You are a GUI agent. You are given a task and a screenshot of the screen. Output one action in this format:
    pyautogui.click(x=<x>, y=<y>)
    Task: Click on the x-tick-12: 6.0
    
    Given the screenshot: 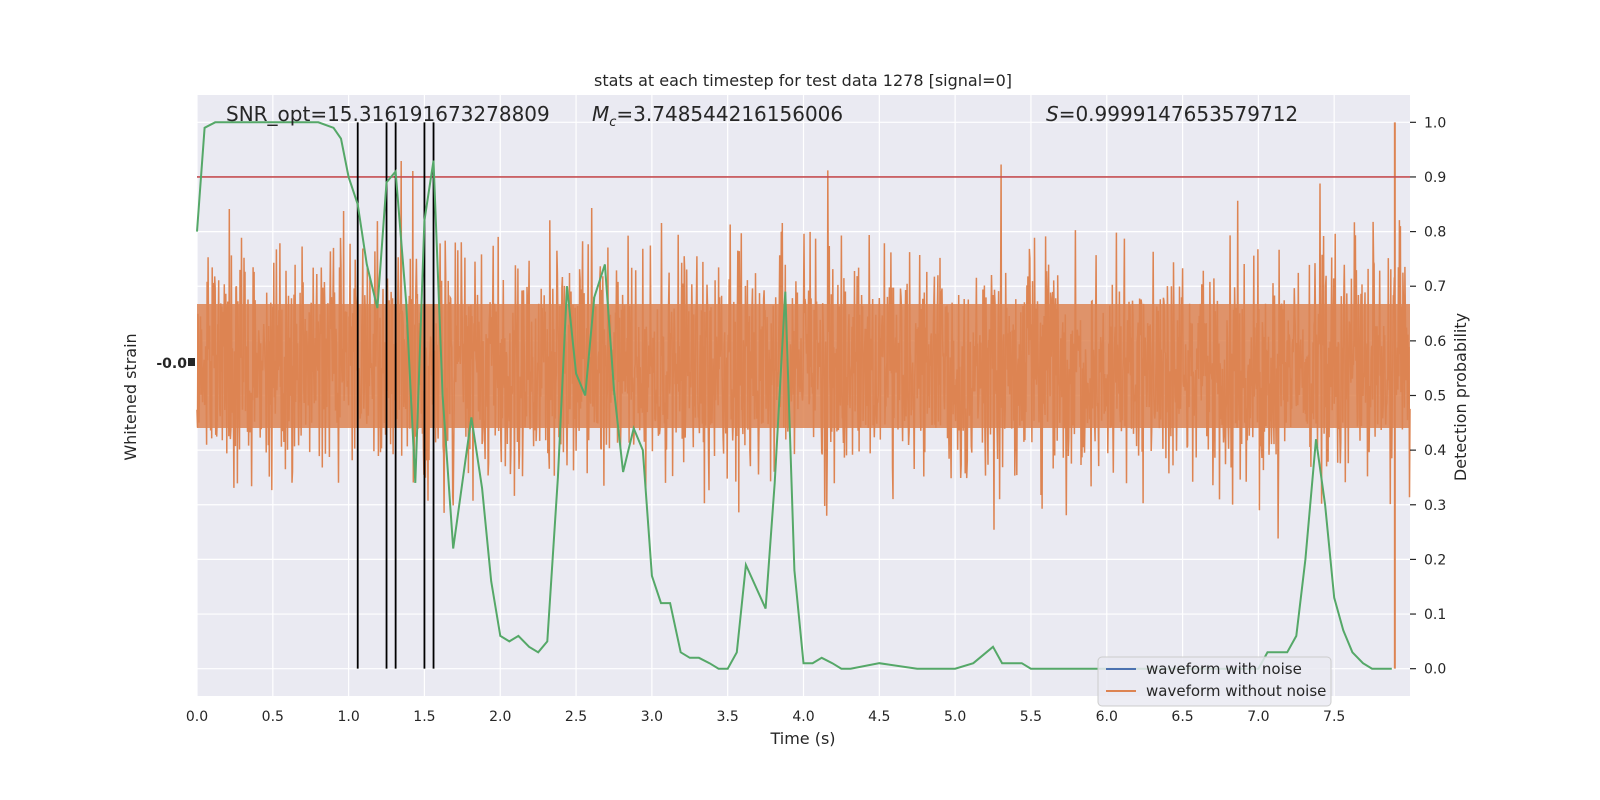 What is the action you would take?
    pyautogui.click(x=1107, y=717)
    